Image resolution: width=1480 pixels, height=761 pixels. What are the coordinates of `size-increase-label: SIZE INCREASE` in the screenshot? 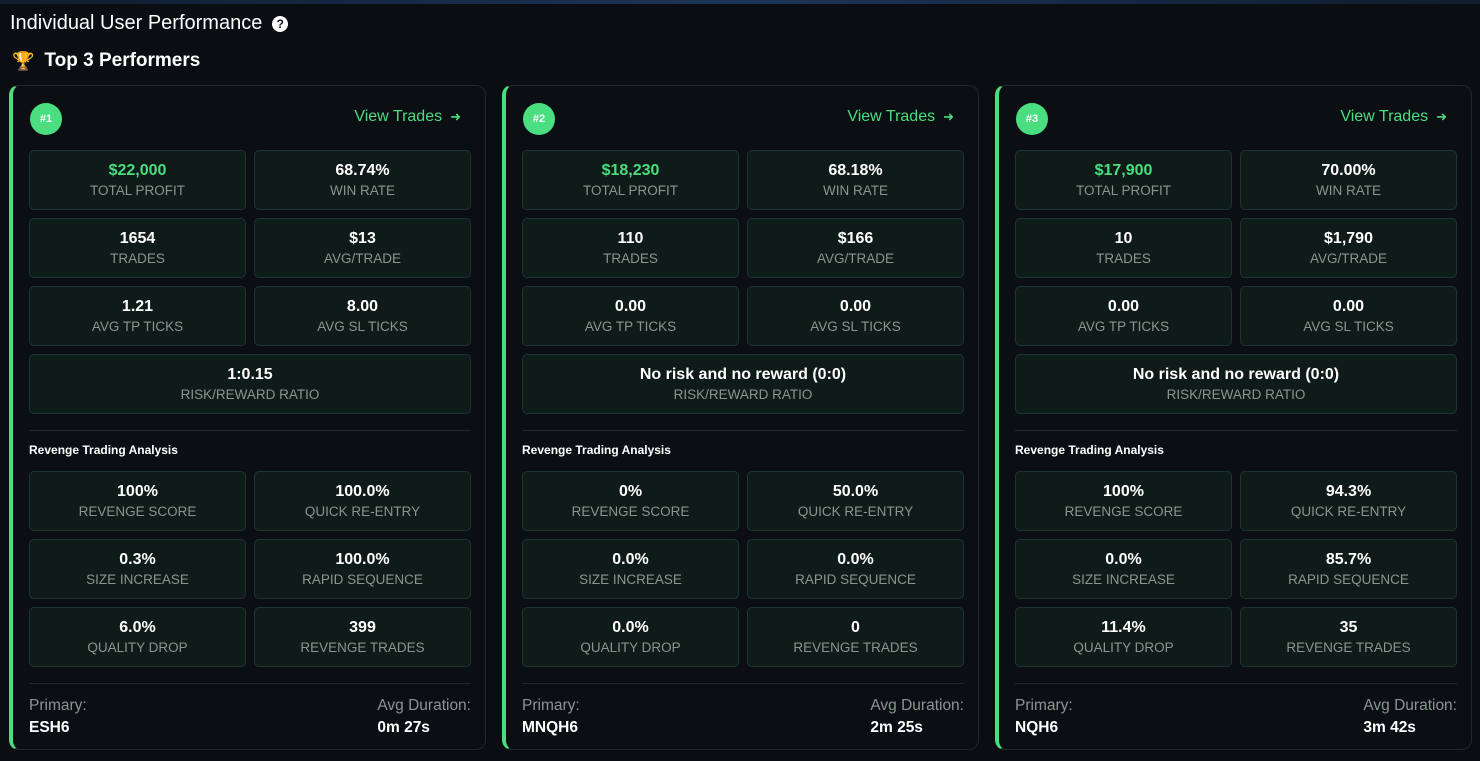 It's located at (137, 579).